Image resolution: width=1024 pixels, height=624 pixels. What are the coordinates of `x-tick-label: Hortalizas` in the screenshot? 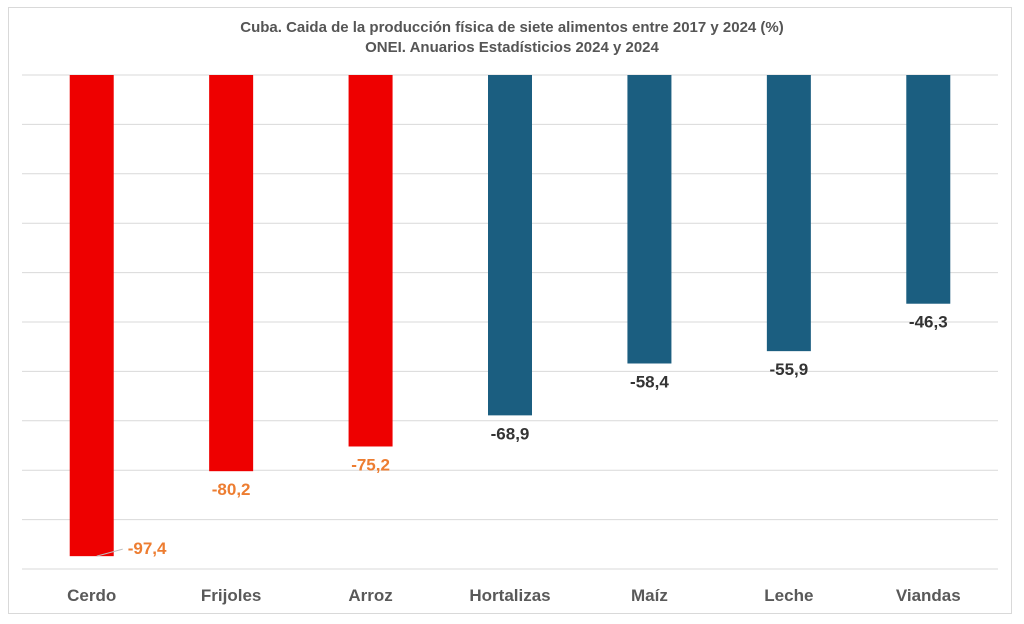 It's located at (509, 595).